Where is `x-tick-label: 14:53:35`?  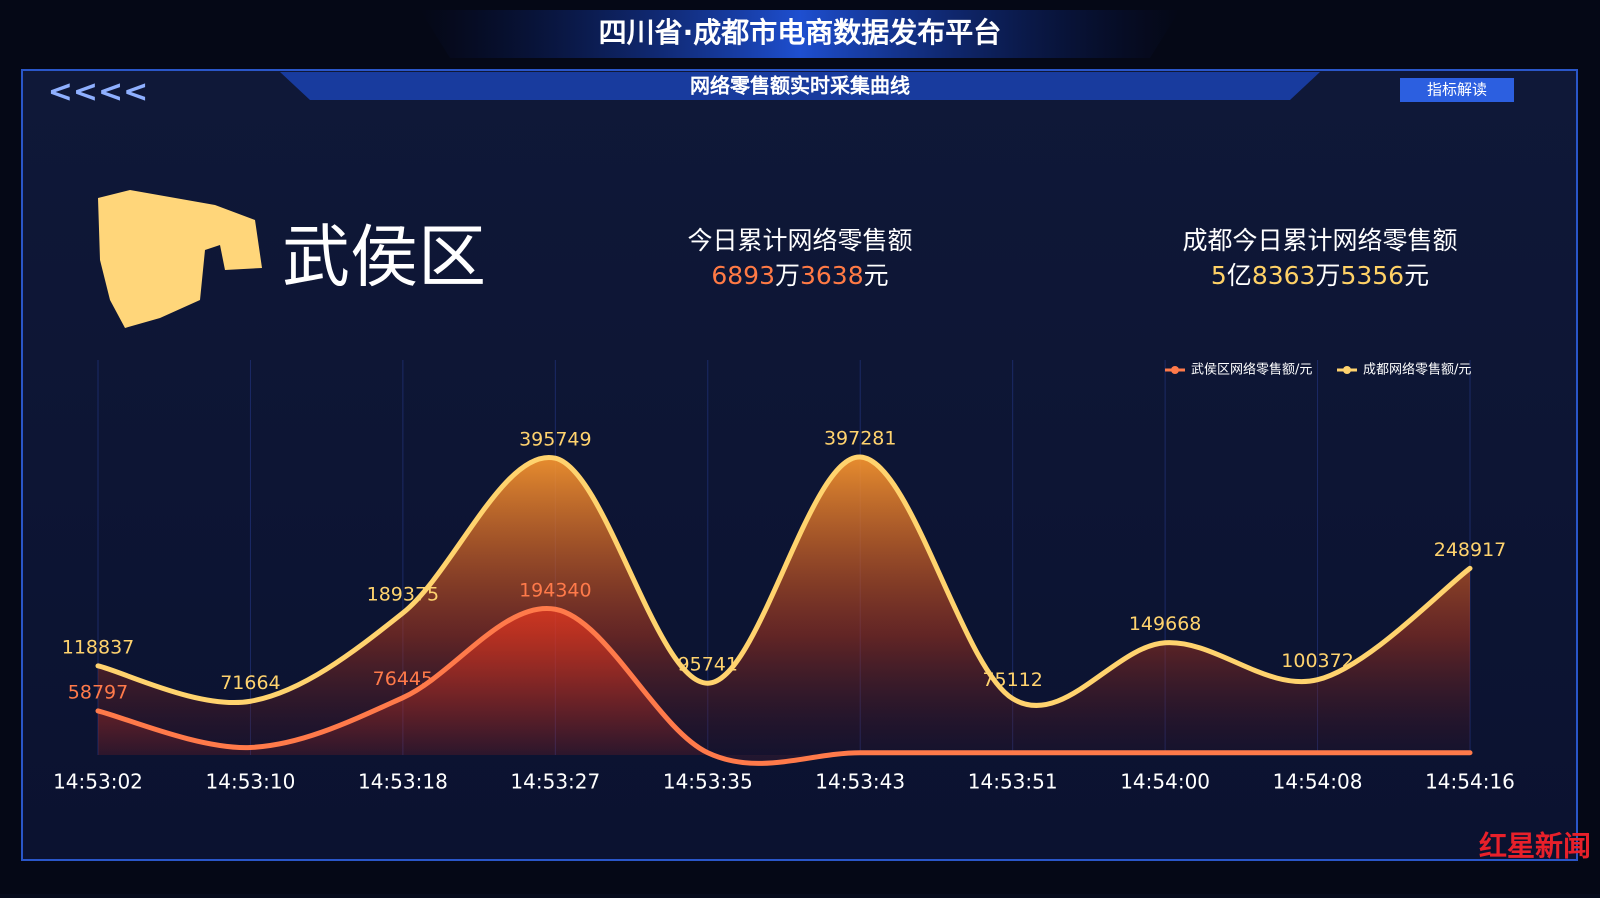
x-tick-label: 14:53:35 is located at coordinates (708, 782).